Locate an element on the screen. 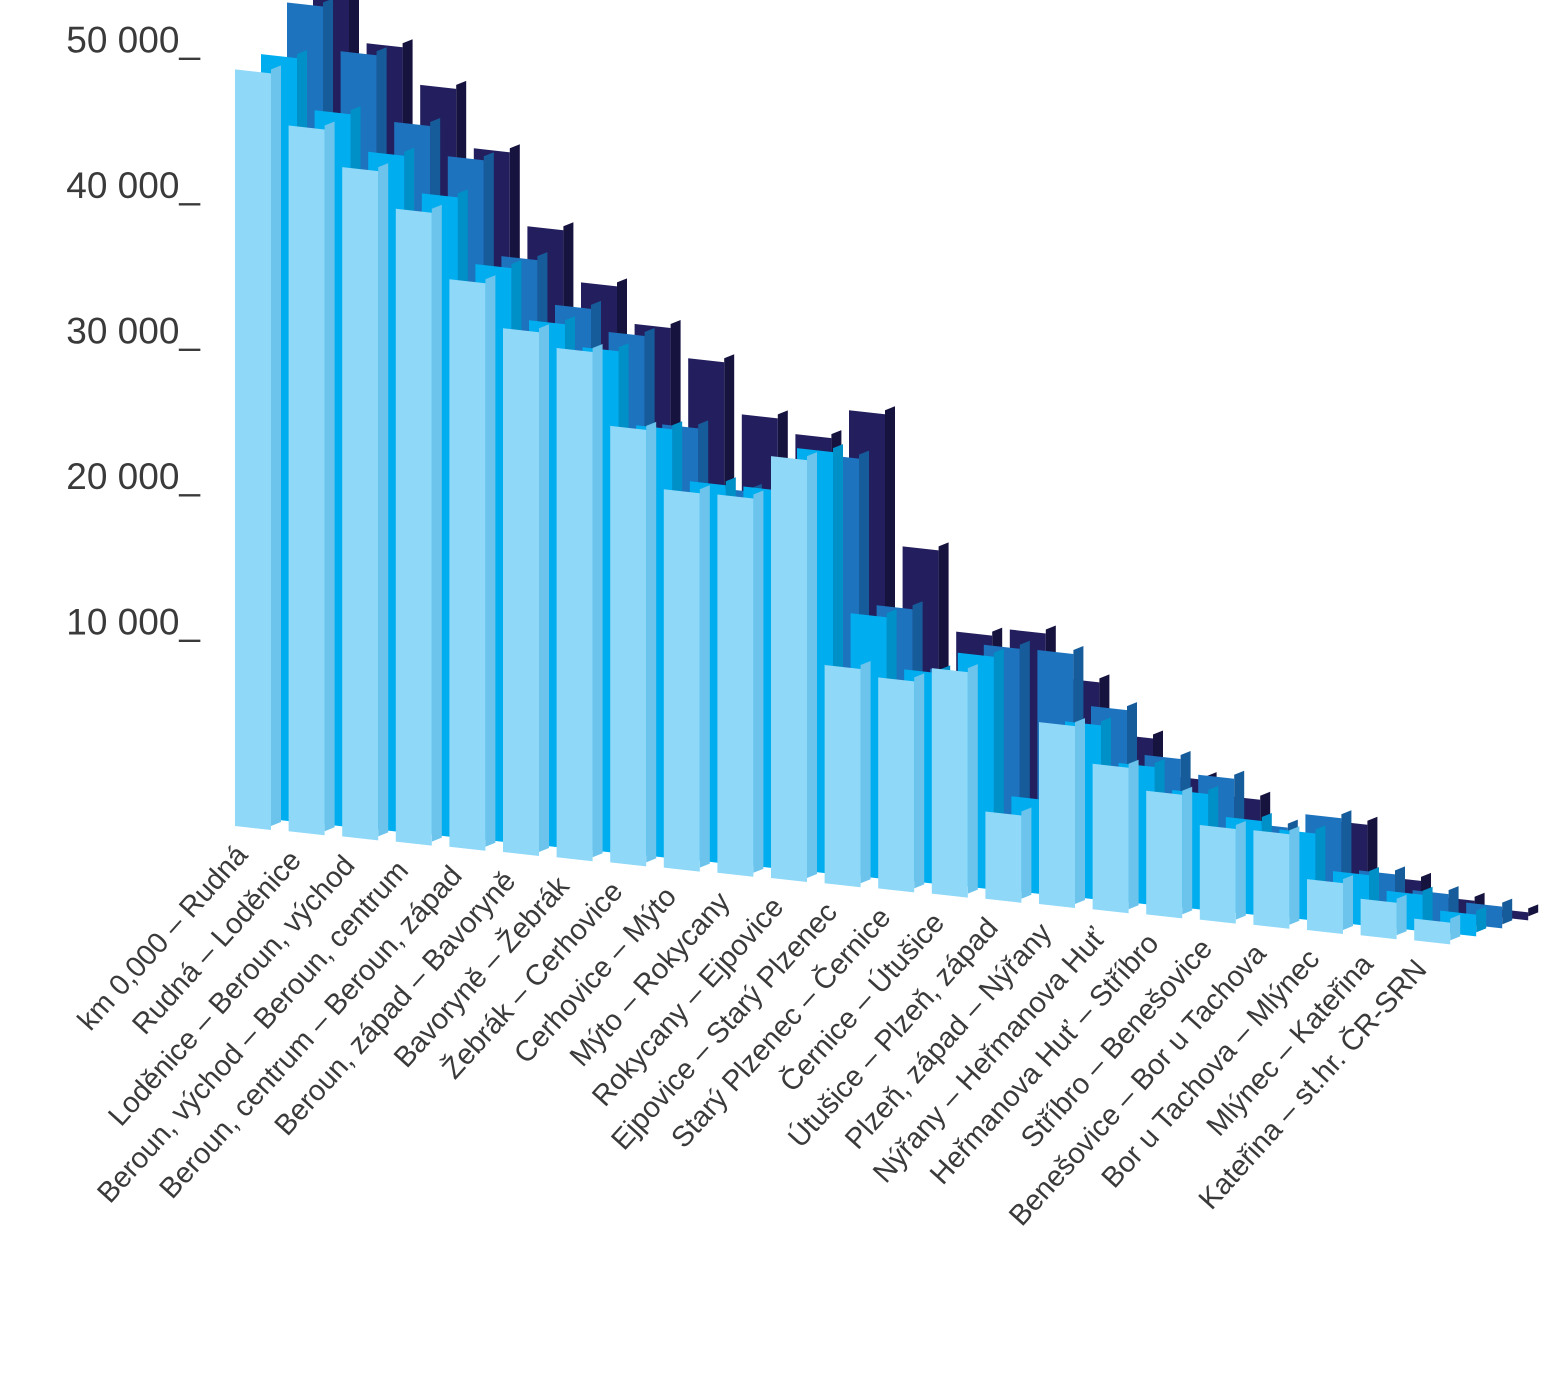 This screenshot has width=1541, height=1388. y-tick-label-20000: 20 000_ is located at coordinates (133, 476).